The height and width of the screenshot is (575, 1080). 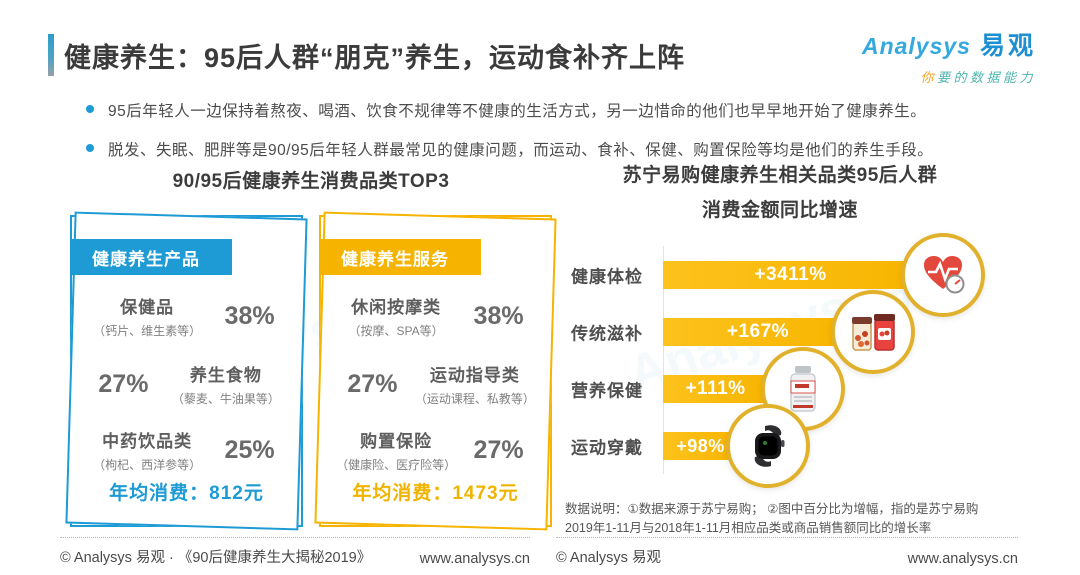 I want to click on item-name: 购置保险, so click(x=396, y=441).